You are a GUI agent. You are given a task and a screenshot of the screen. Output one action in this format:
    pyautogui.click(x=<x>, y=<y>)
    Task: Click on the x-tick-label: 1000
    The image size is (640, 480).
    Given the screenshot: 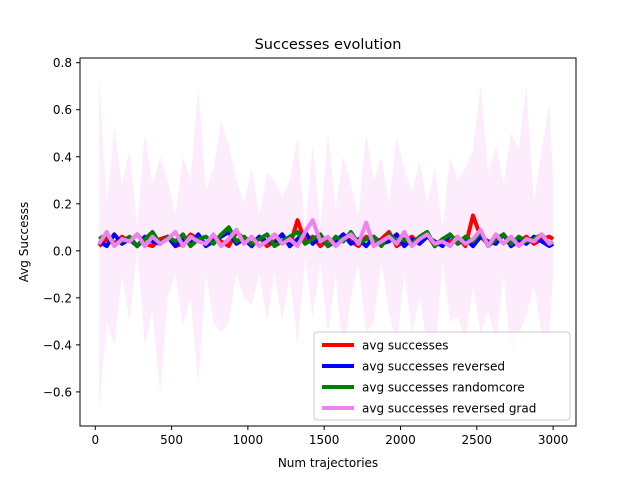 What is the action you would take?
    pyautogui.click(x=248, y=440)
    